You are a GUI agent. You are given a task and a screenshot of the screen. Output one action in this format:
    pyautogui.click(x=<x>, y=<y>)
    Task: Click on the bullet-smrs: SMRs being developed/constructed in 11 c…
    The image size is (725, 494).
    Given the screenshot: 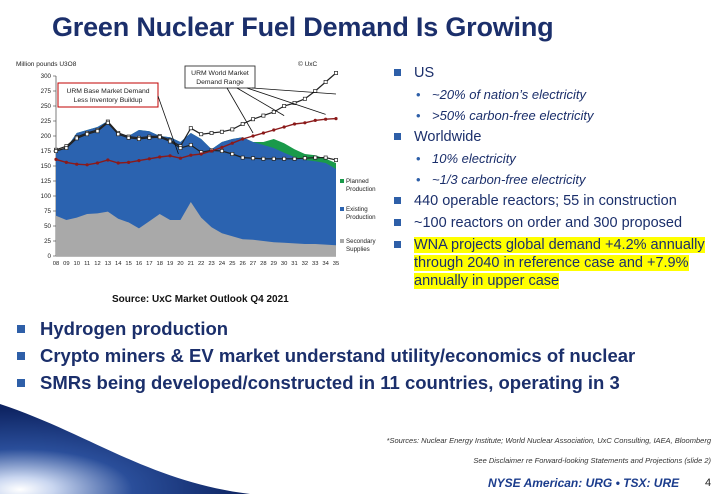 What is the action you would take?
    pyautogui.click(x=364, y=383)
    